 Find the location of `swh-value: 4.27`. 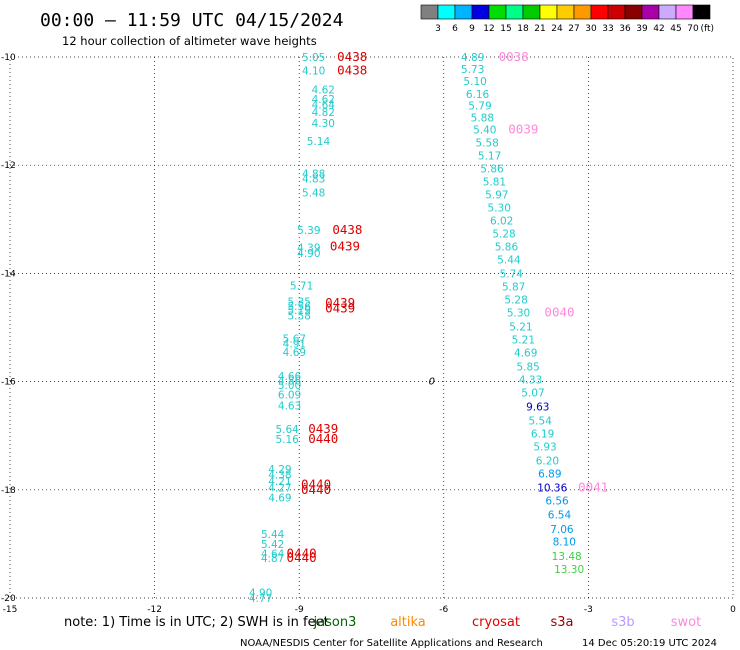

swh-value: 4.27 is located at coordinates (279, 489).